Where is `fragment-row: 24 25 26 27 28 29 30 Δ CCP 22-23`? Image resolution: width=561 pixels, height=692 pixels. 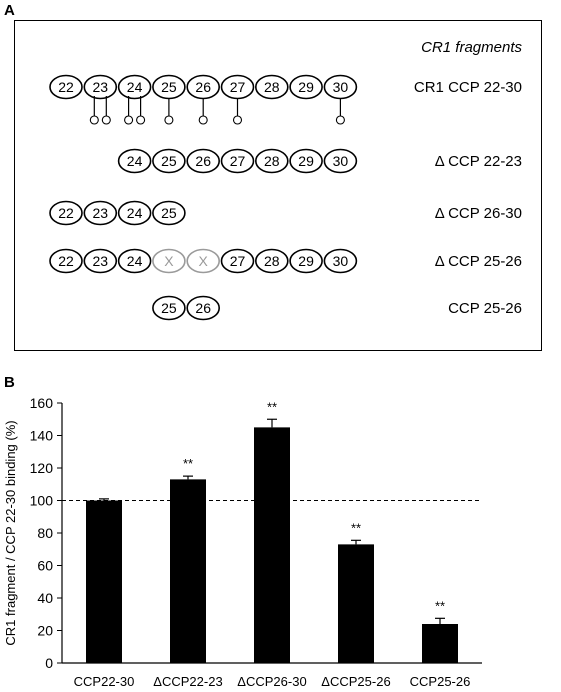 fragment-row: 24 25 26 27 28 29 30 Δ CCP 22-23 is located at coordinates (319, 161).